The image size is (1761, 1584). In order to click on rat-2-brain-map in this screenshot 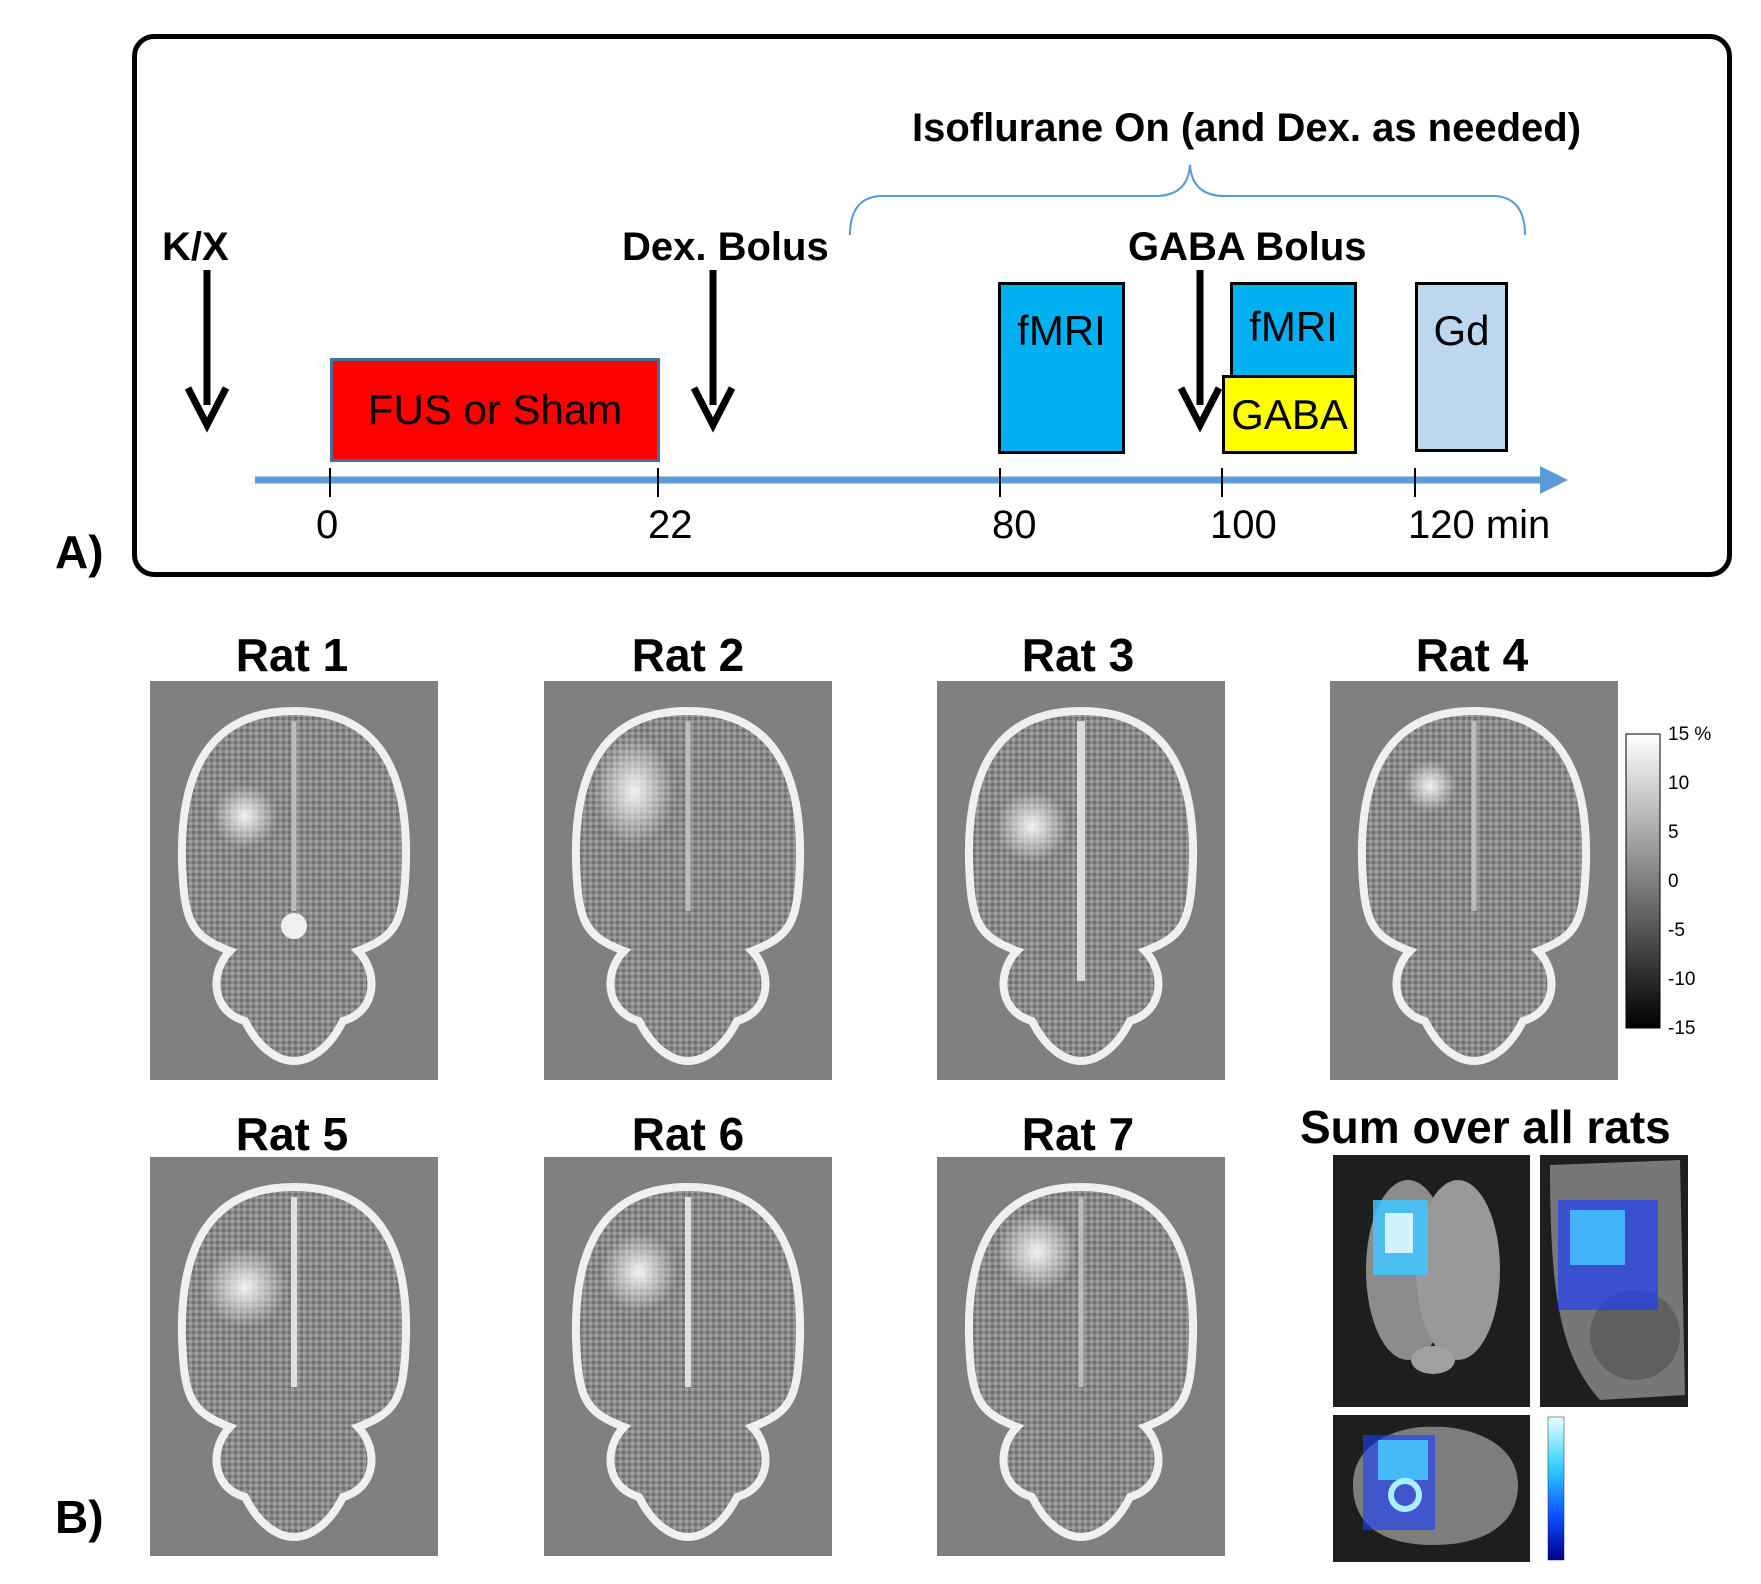, I will do `click(688, 880)`.